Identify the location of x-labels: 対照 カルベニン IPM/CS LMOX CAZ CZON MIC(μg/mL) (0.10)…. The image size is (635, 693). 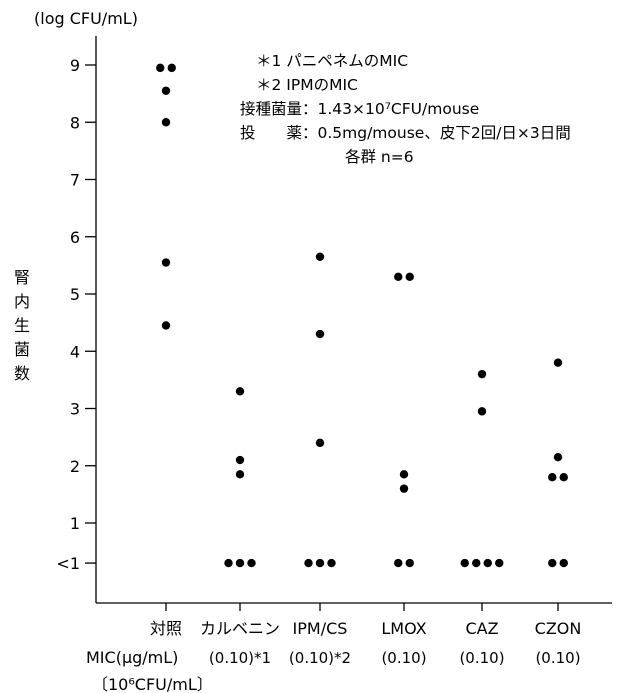
(333, 656).